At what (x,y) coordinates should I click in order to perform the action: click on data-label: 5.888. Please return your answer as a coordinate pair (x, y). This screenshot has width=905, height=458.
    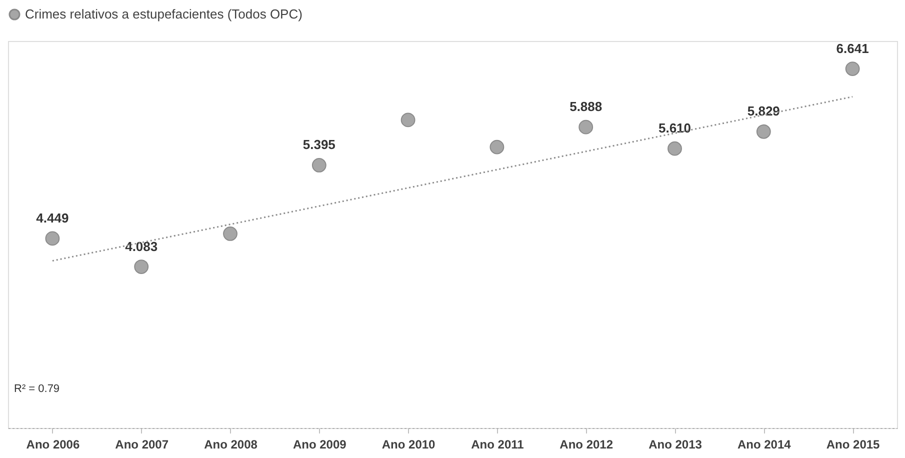
    Looking at the image, I should click on (586, 106).